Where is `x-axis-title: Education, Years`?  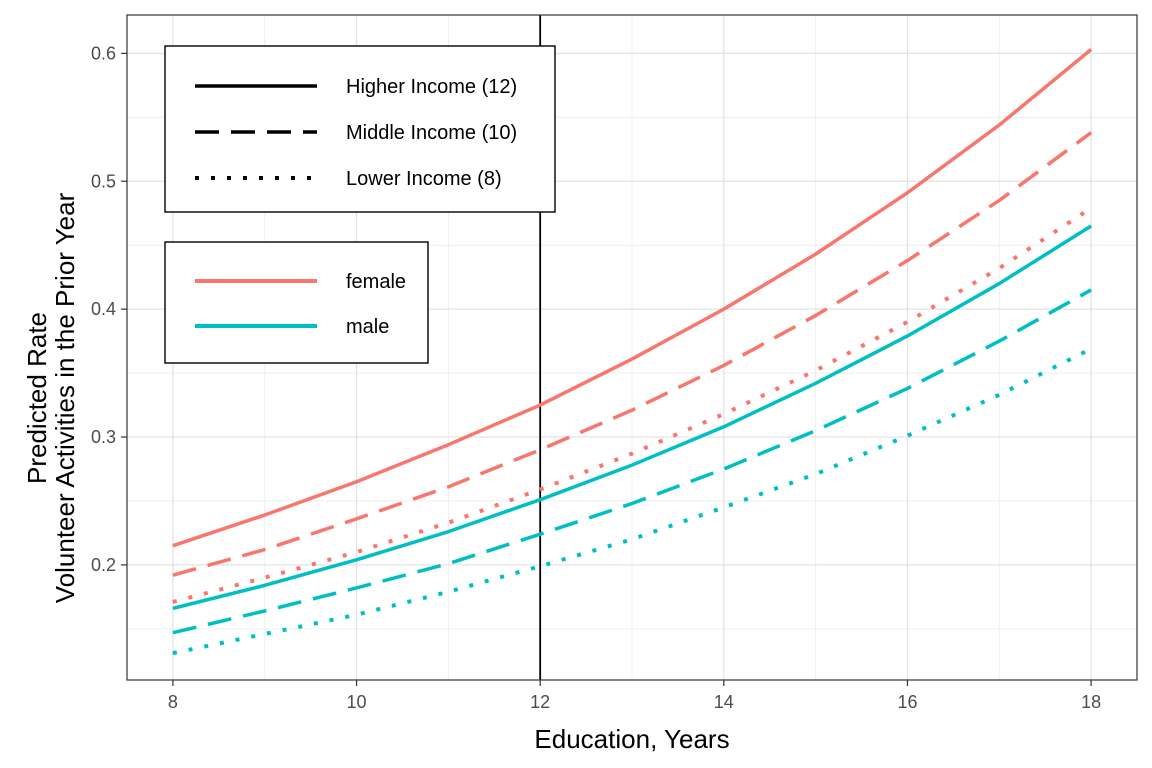 x-axis-title: Education, Years is located at coordinates (631, 739).